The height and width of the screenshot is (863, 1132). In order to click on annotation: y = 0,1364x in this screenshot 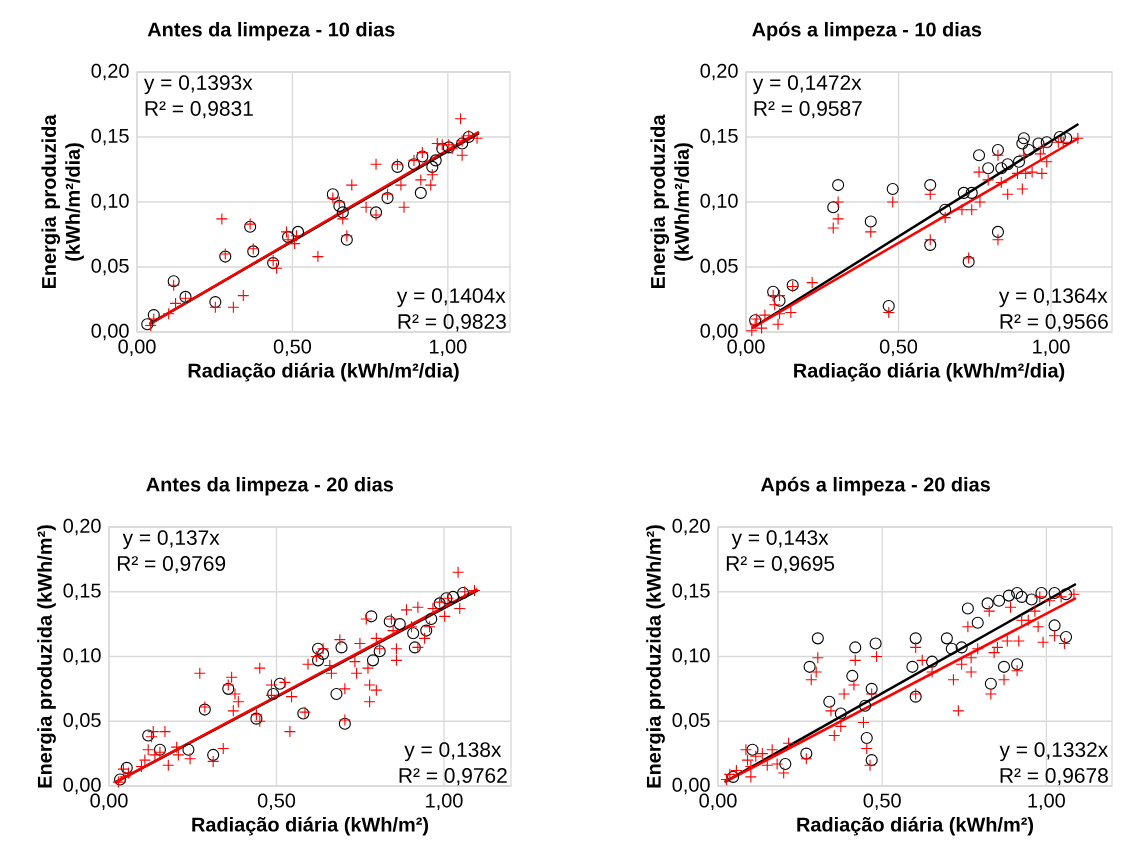, I will do `click(1053, 298)`.